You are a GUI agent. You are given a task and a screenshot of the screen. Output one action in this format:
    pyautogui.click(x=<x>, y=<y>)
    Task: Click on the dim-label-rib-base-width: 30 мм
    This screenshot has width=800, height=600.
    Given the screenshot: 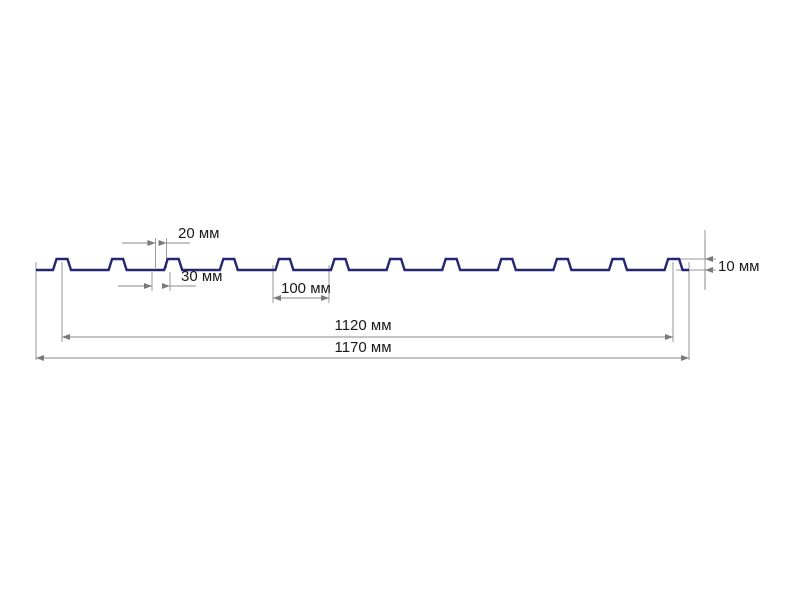 What is the action you would take?
    pyautogui.click(x=201, y=276)
    